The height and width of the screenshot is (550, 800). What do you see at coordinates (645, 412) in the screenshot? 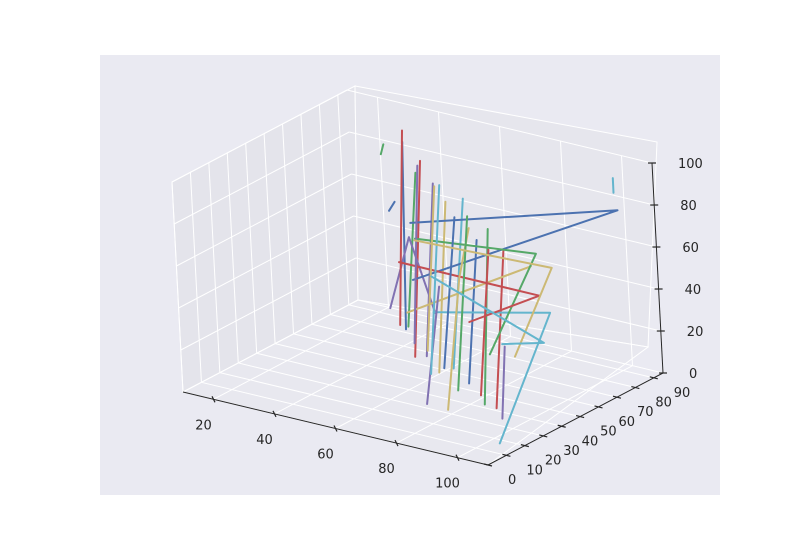
I see `y-tick-label: 70` at bounding box center [645, 412].